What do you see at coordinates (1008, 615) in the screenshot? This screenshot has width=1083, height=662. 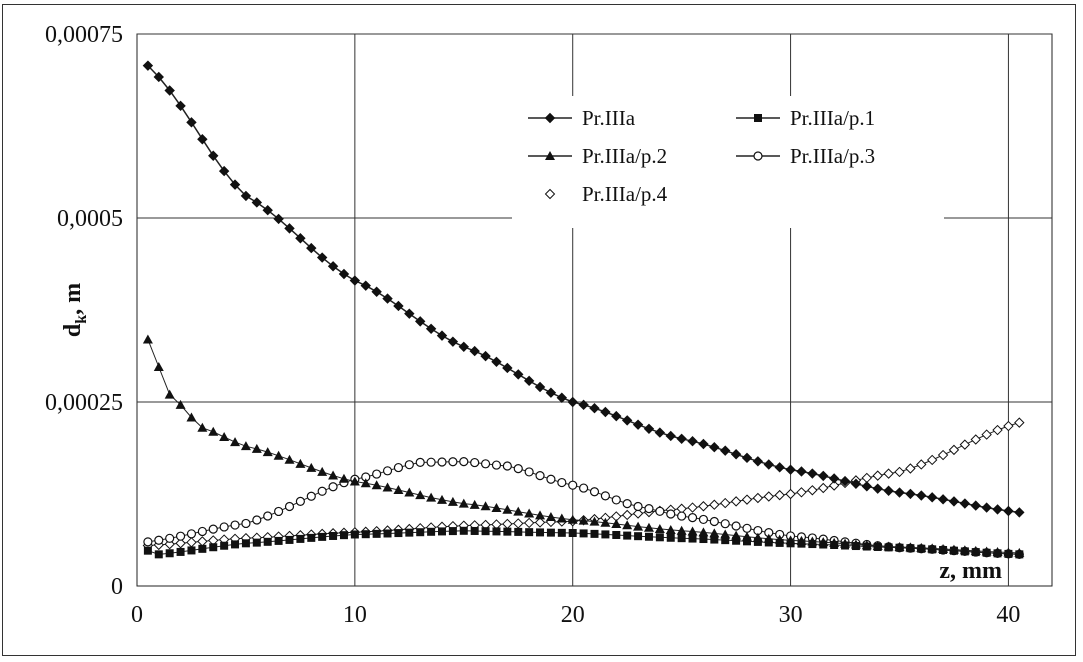 I see `x-tick-label: 40` at bounding box center [1008, 615].